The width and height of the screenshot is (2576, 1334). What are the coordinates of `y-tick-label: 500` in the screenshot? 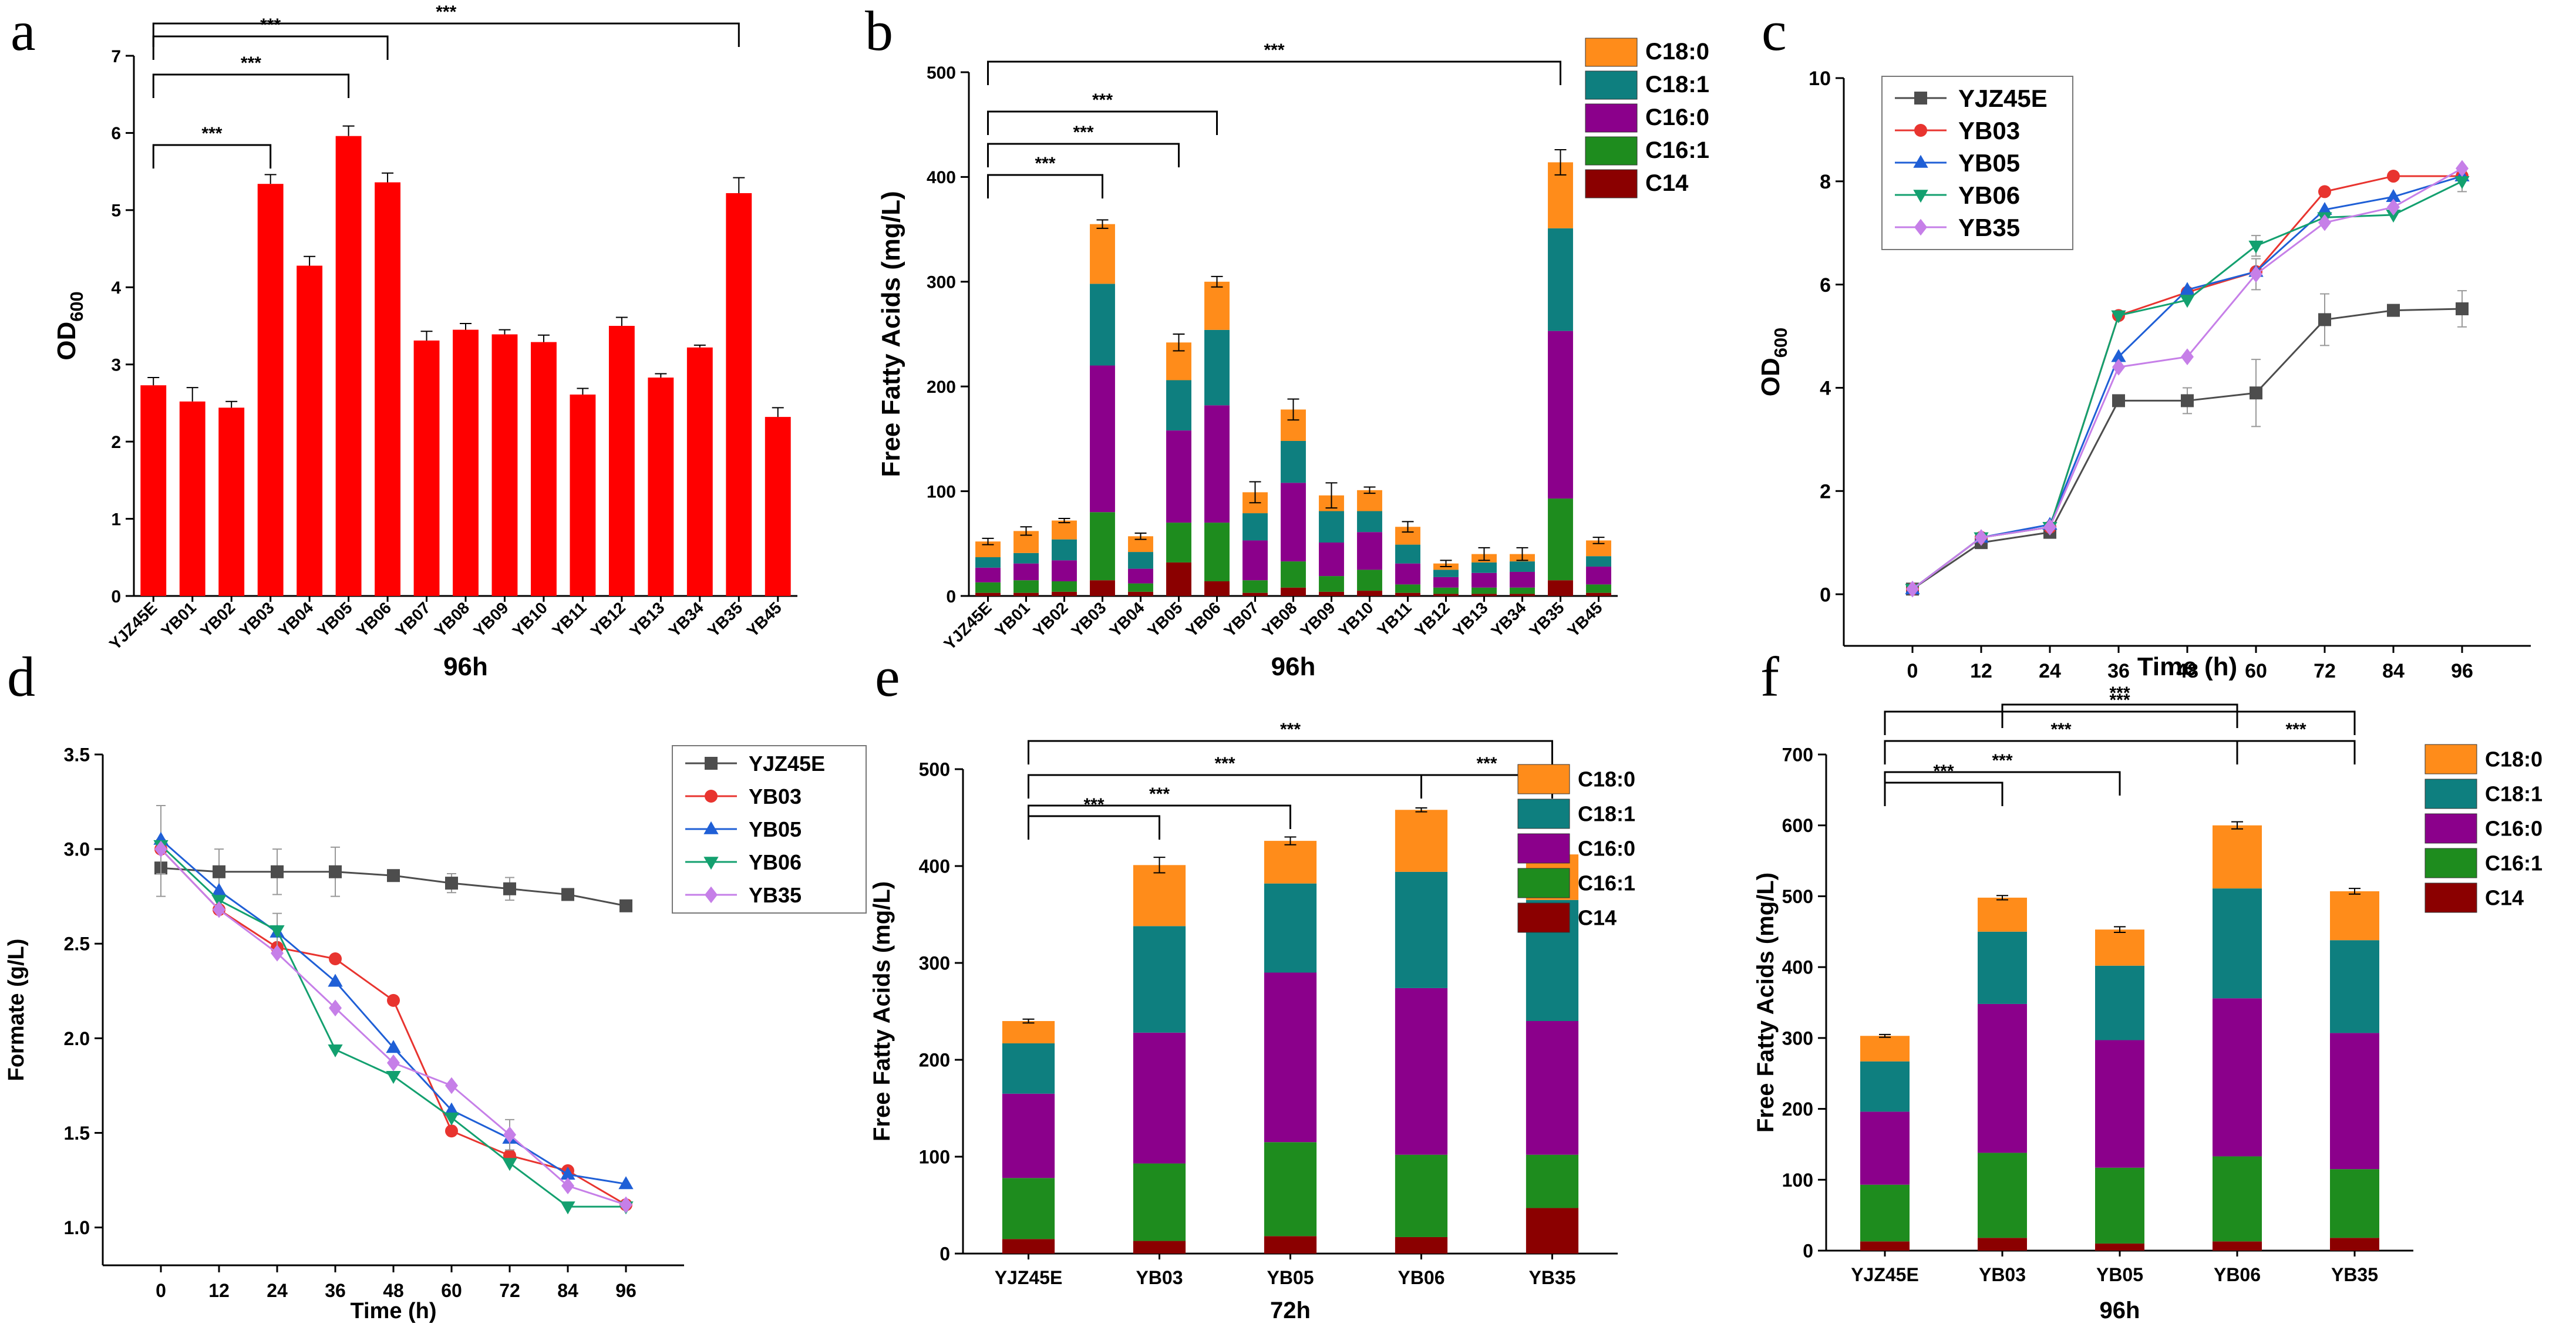 It's located at (941, 73).